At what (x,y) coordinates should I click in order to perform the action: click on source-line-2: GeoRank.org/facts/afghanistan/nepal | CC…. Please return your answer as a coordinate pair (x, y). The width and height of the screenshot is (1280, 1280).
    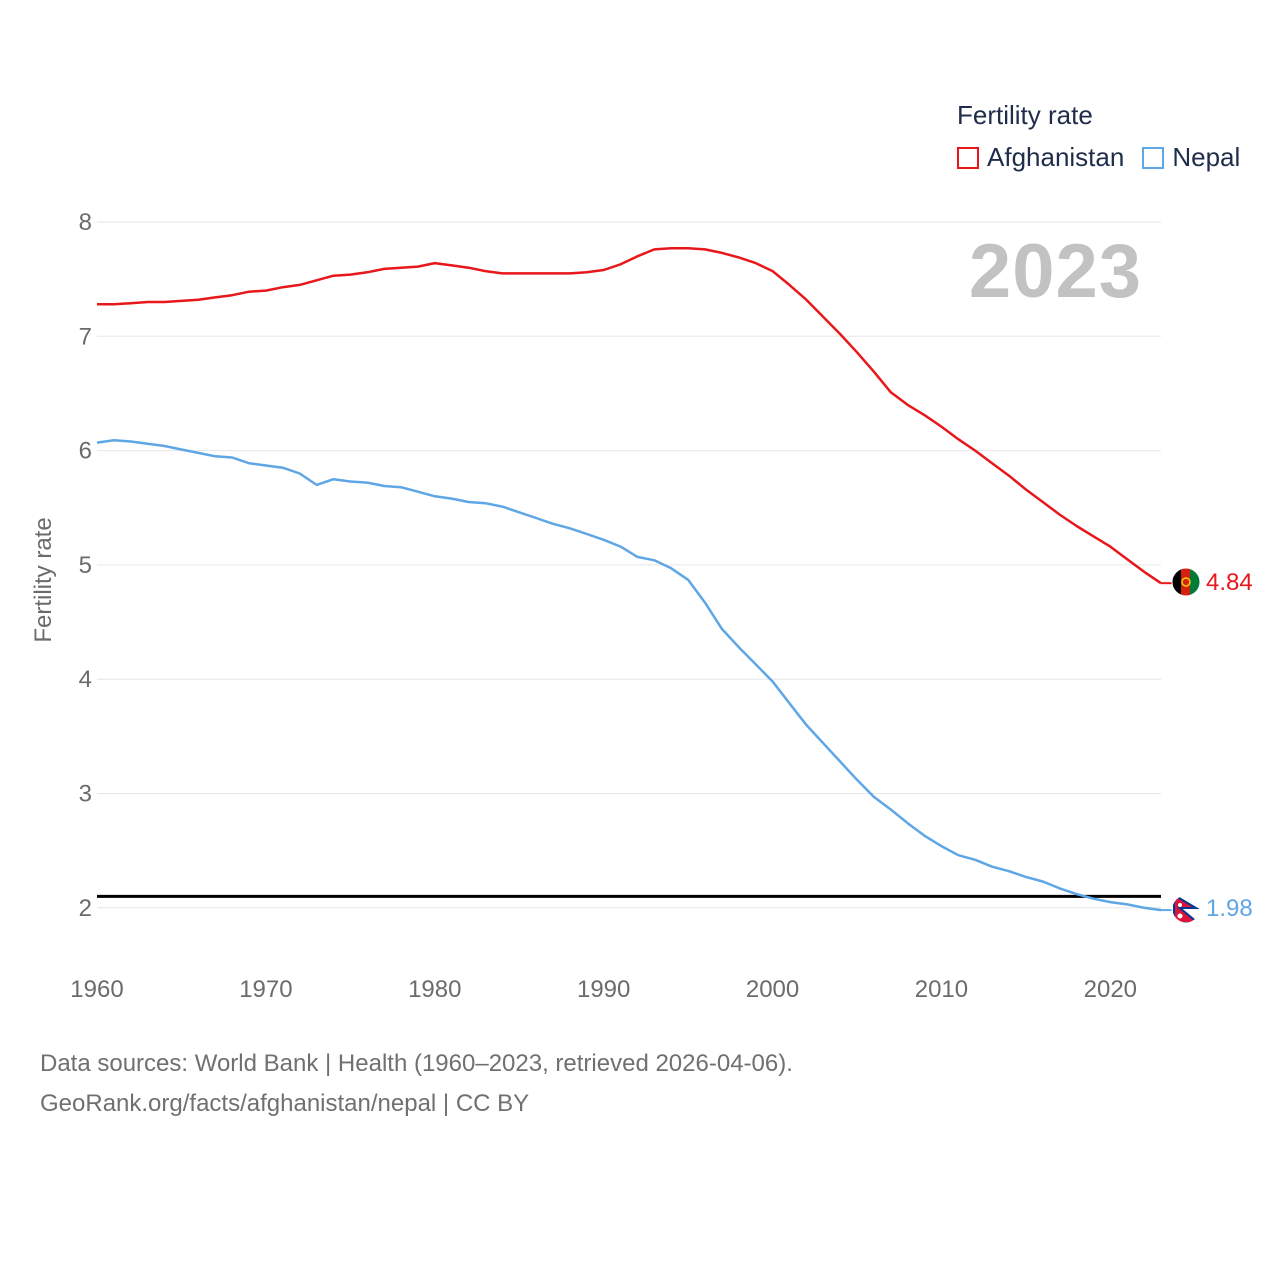
    Looking at the image, I should click on (285, 1103).